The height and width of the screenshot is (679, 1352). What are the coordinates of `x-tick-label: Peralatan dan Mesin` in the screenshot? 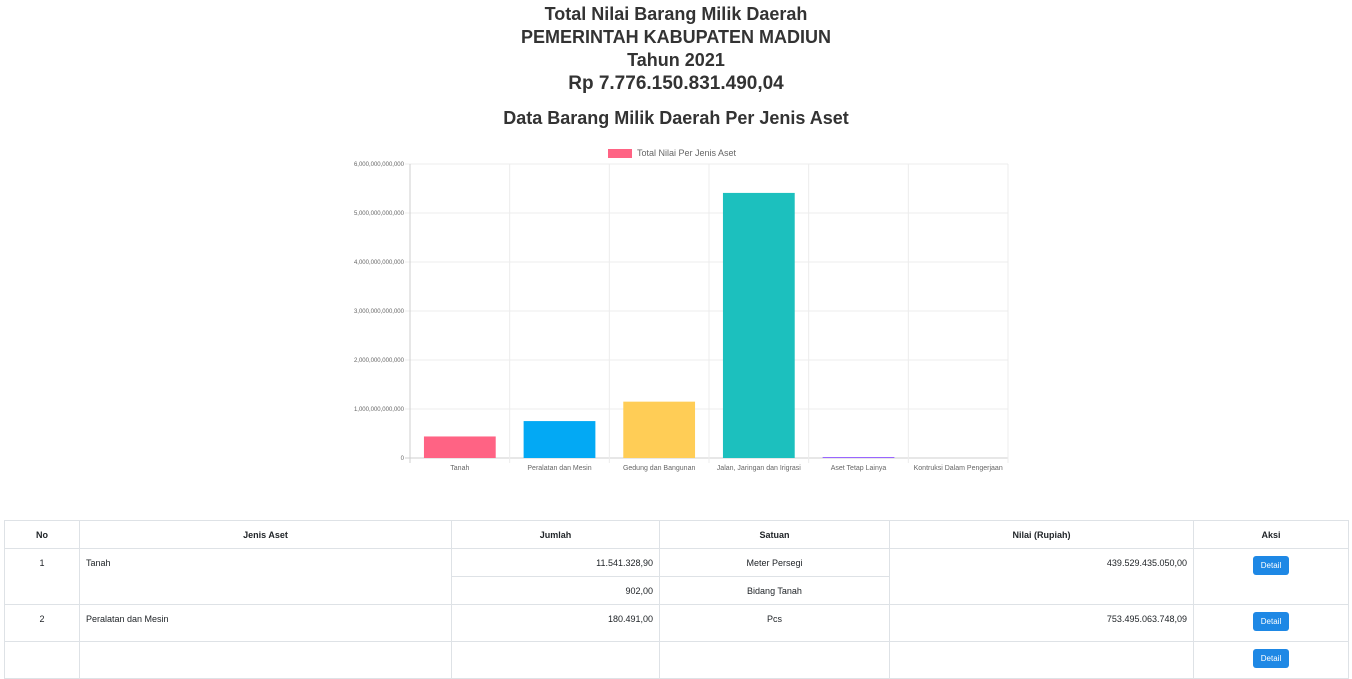 It's located at (559, 468).